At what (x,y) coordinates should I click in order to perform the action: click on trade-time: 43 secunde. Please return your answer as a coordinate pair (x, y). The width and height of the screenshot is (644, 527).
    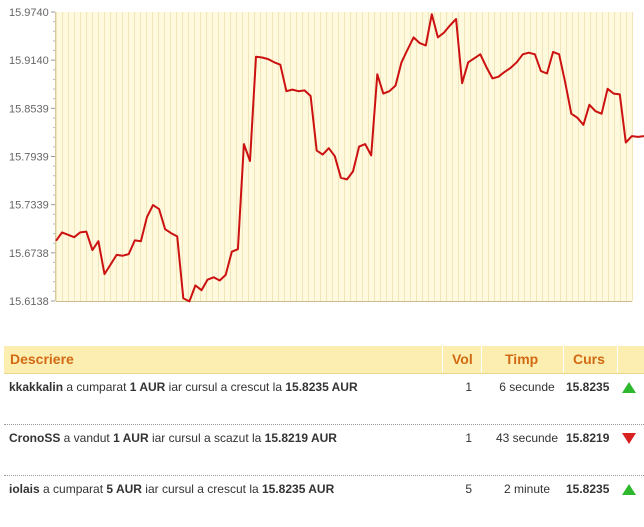
    Looking at the image, I should click on (527, 438).